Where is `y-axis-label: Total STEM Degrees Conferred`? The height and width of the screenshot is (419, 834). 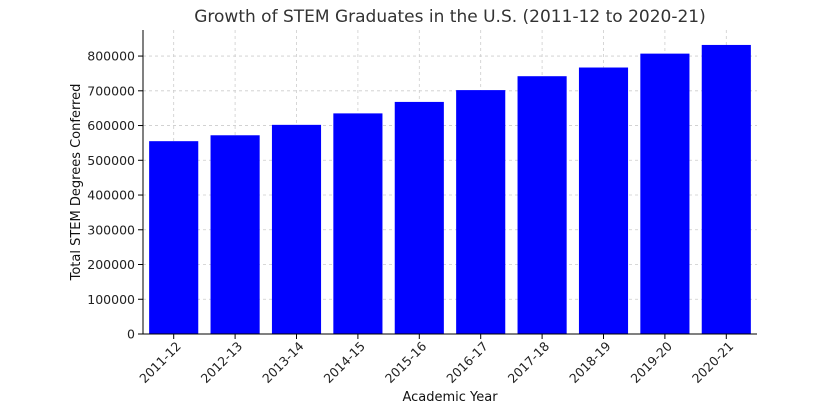 y-axis-label: Total STEM Degrees Conferred is located at coordinates (76, 183).